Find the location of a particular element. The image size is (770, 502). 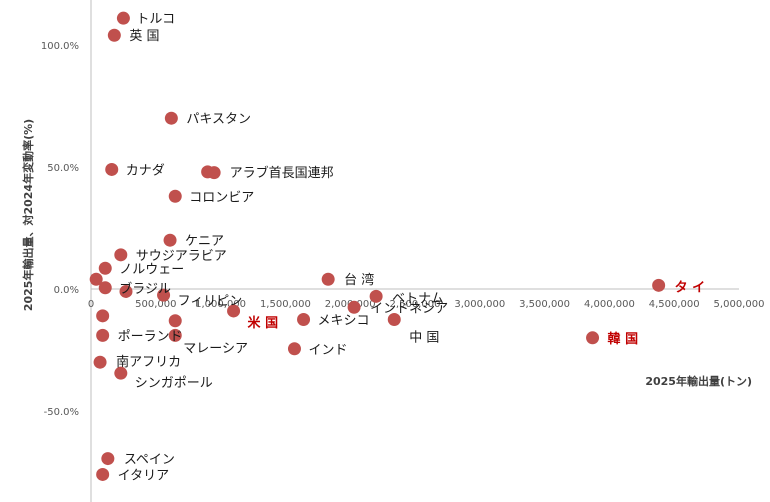

x-tick-label: 4,000,000 is located at coordinates (609, 304).